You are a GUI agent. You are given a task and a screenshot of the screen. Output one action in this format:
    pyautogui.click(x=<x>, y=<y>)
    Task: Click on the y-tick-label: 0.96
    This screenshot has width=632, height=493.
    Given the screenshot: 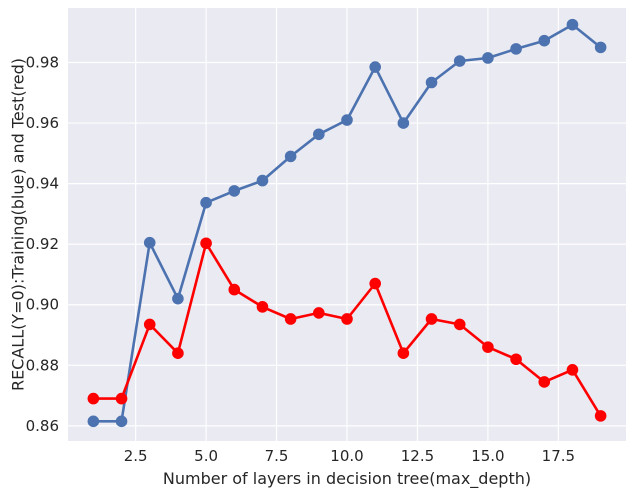 What is the action you would take?
    pyautogui.click(x=42, y=123)
    